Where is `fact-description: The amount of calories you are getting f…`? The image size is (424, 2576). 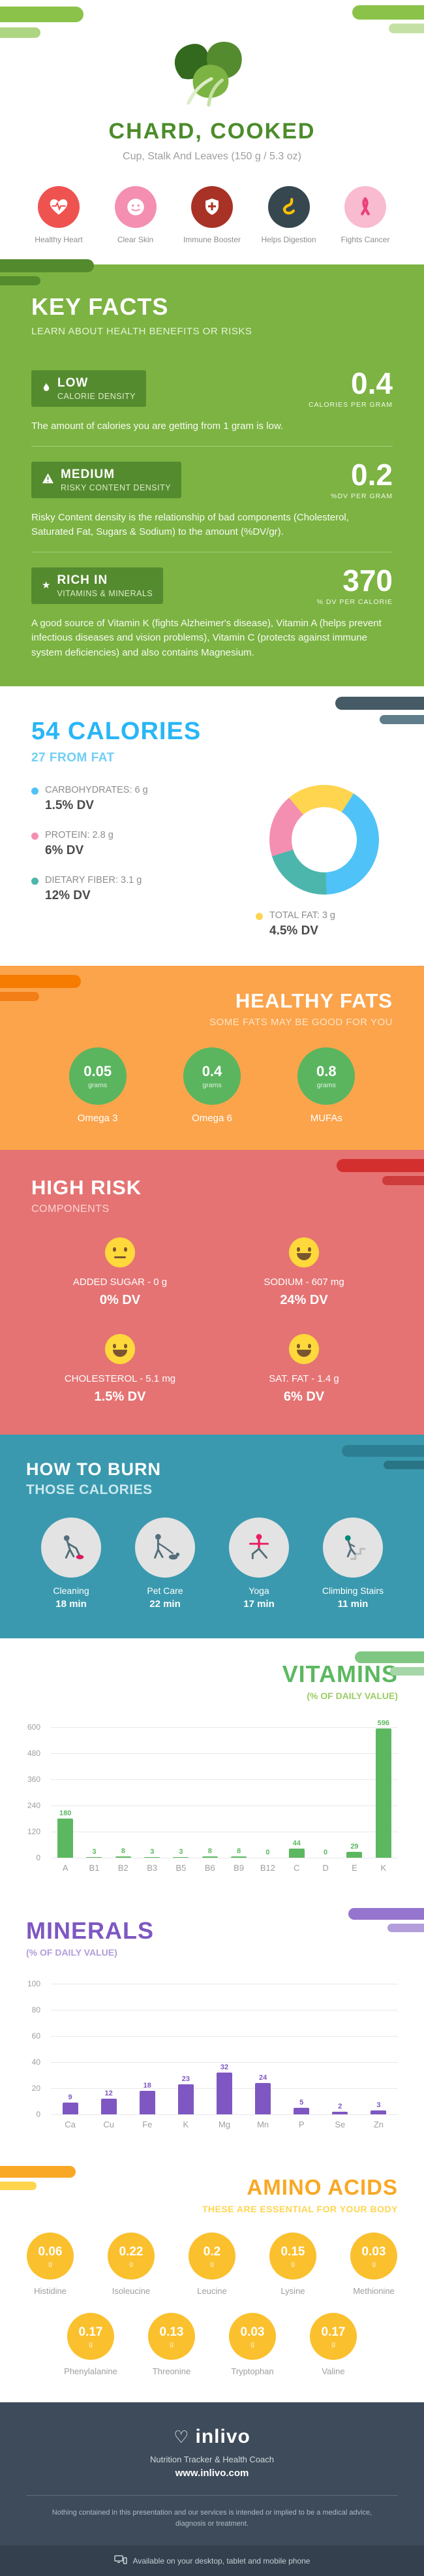
fact-description: The amount of calories you are getting f… is located at coordinates (157, 427).